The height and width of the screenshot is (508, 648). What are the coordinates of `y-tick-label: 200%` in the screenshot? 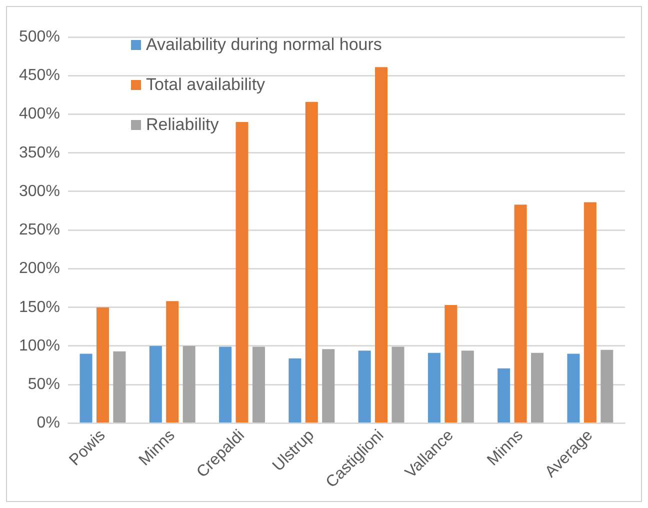 It's located at (39, 269).